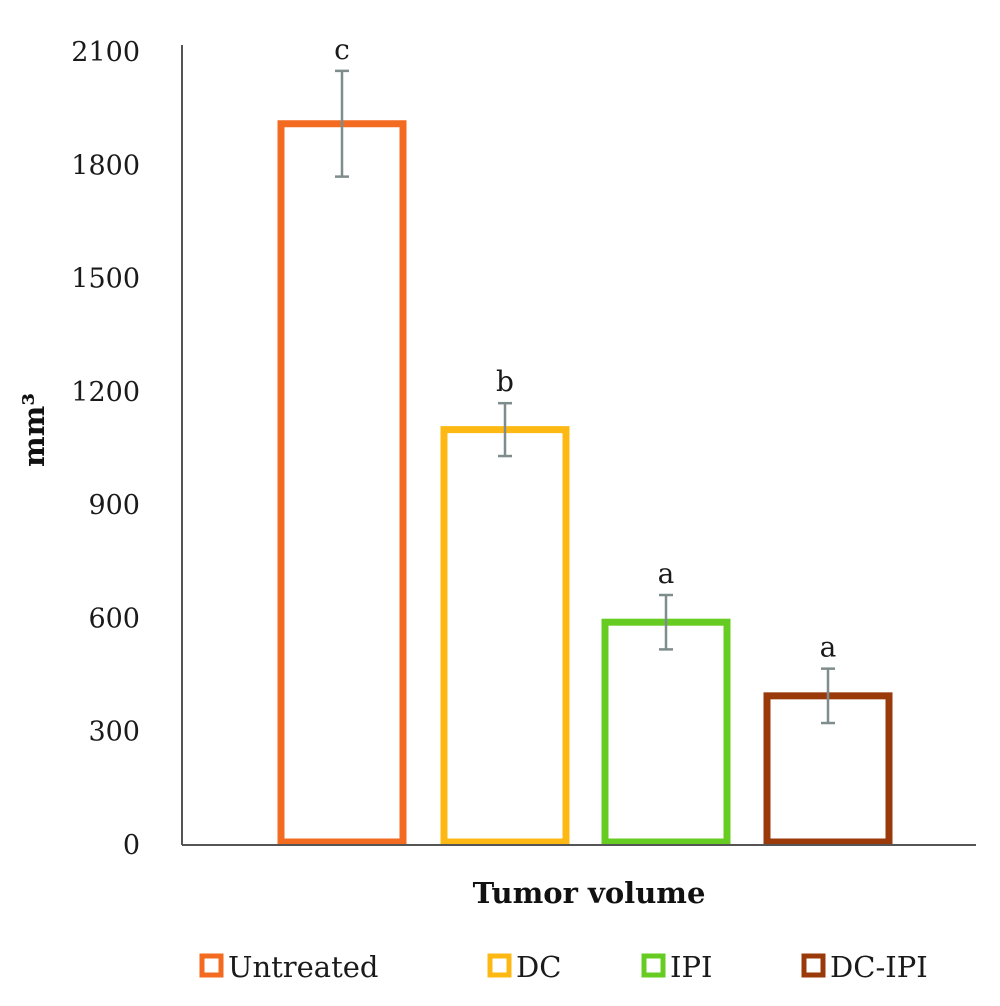 The image size is (1000, 1006). I want to click on y-tick-label: 900, so click(114, 505).